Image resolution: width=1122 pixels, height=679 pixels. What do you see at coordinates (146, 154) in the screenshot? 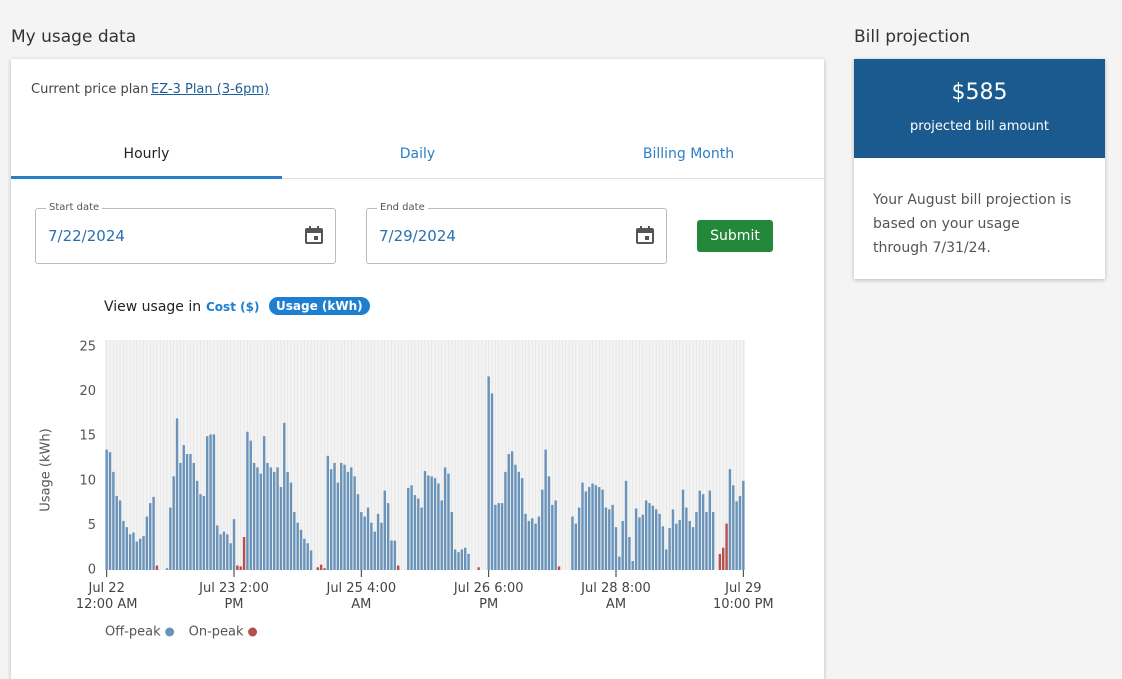
I see `tab: Hourly` at bounding box center [146, 154].